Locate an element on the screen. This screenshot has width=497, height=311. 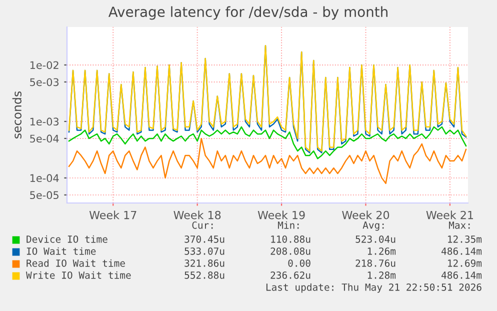
text: 12.69m is located at coordinates (465, 263).